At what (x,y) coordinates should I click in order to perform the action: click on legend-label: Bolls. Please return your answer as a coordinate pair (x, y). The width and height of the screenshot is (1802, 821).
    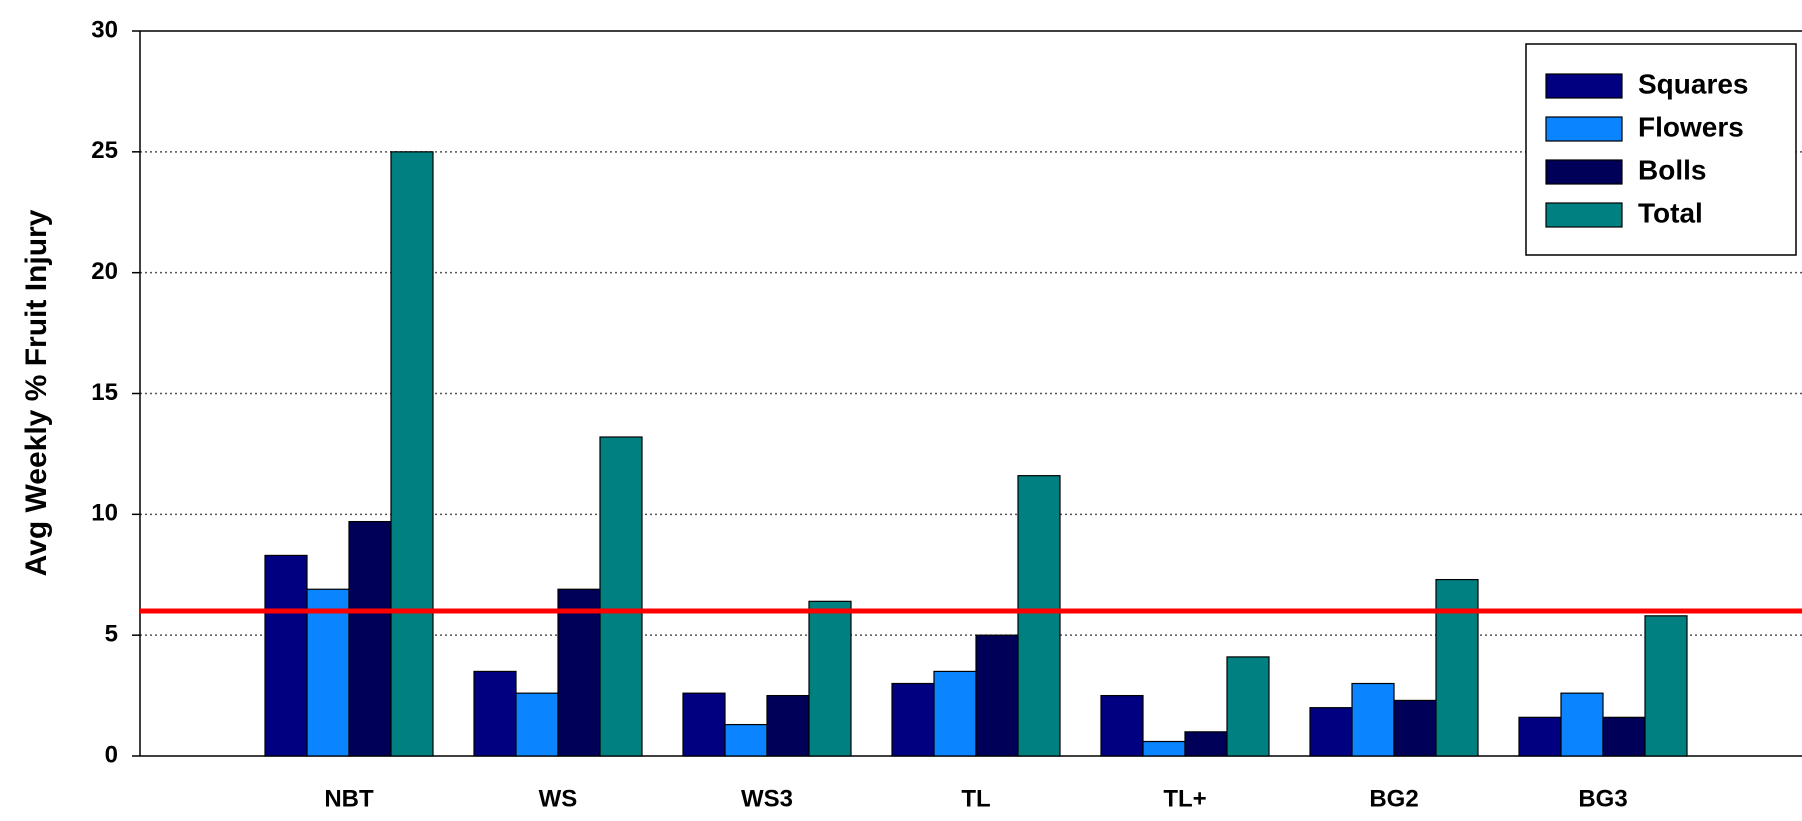
    Looking at the image, I should click on (1672, 169).